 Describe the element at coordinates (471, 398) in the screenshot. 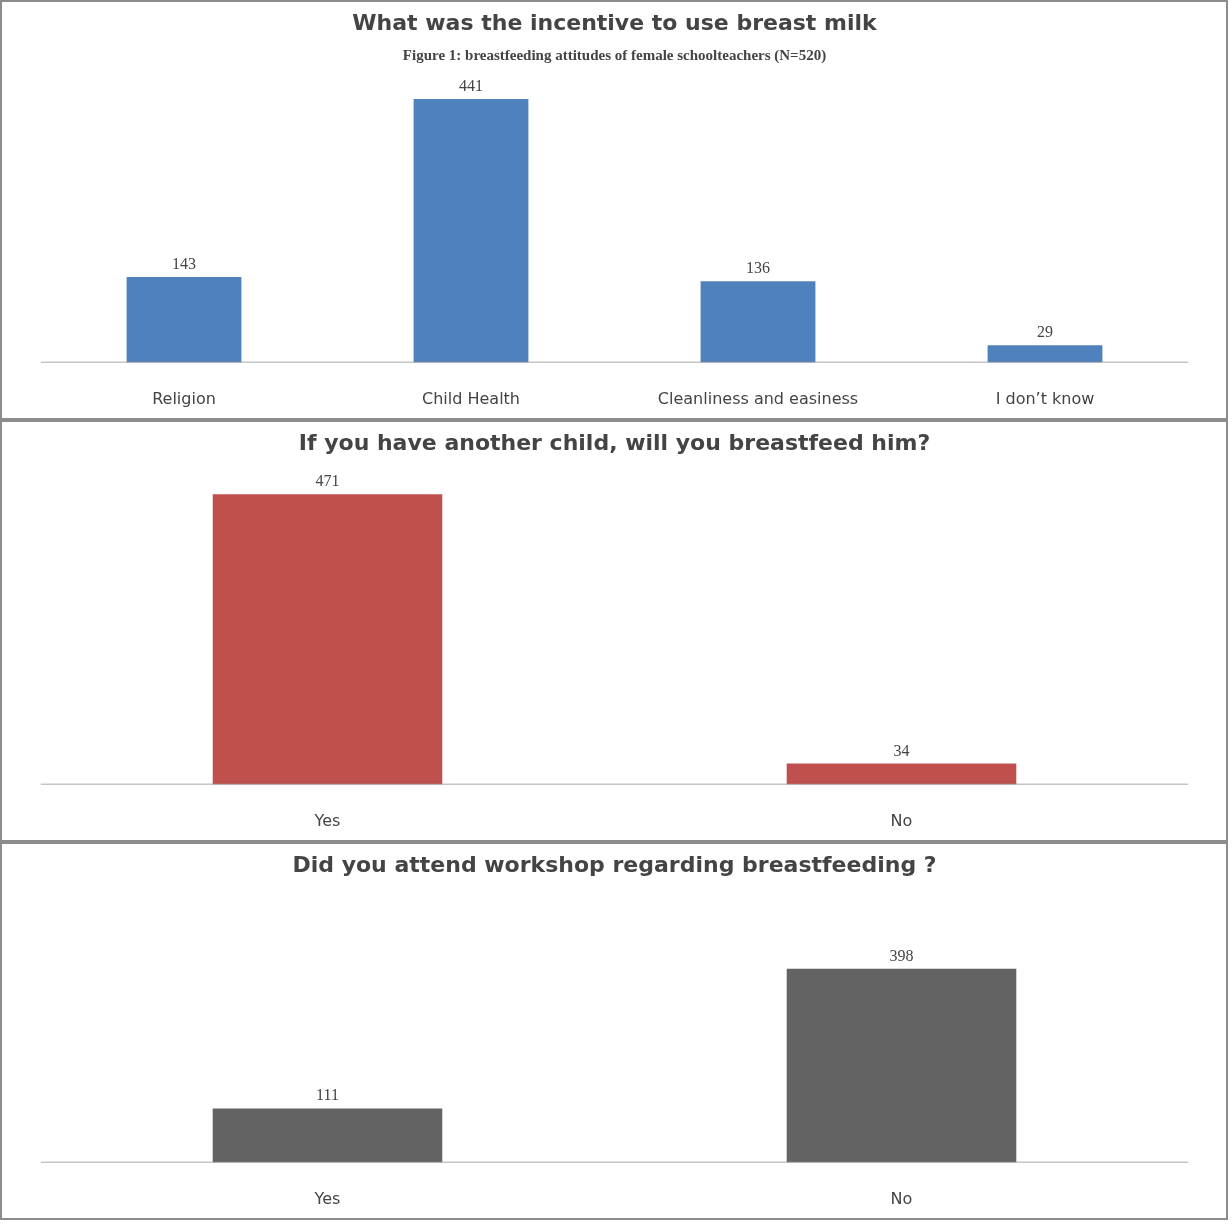

I see `x-tick-label: Child Health` at that location.